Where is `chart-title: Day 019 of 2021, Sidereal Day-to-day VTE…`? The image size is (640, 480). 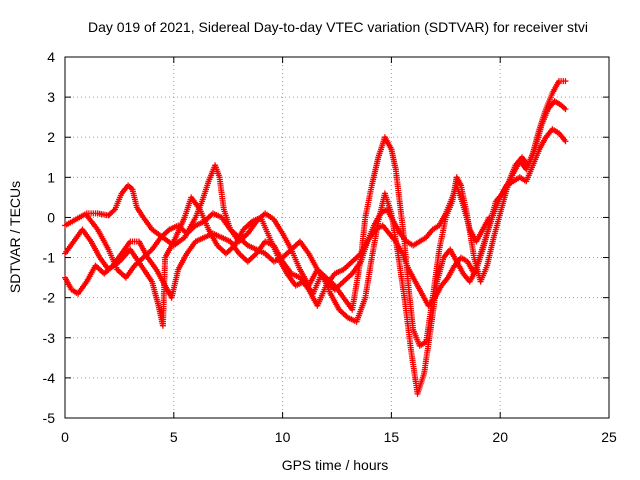 chart-title: Day 019 of 2021, Sidereal Day-to-day VTE… is located at coordinates (338, 27).